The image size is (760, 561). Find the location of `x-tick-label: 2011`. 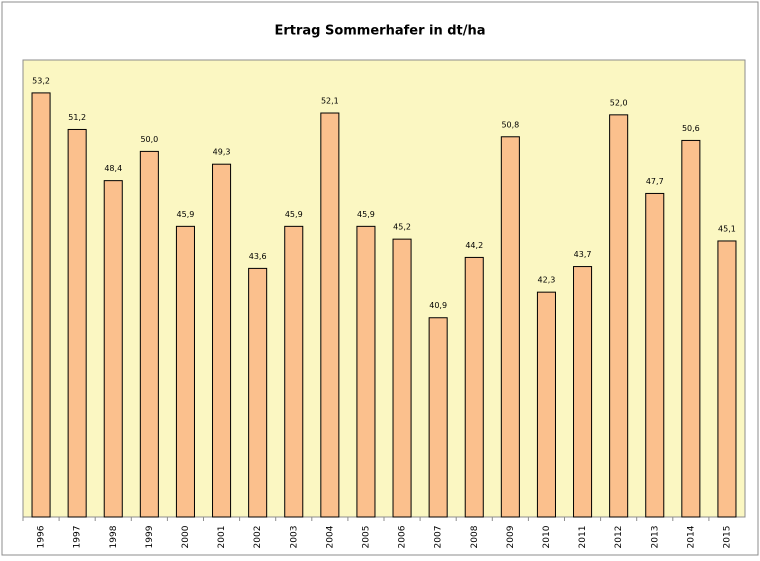

x-tick-label: 2011 is located at coordinates (583, 537).